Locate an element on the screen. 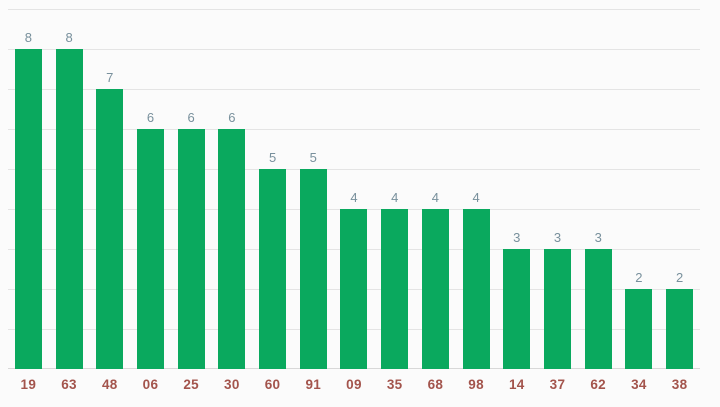 This screenshot has height=407, width=720. x-axis-label: 63 is located at coordinates (69, 384).